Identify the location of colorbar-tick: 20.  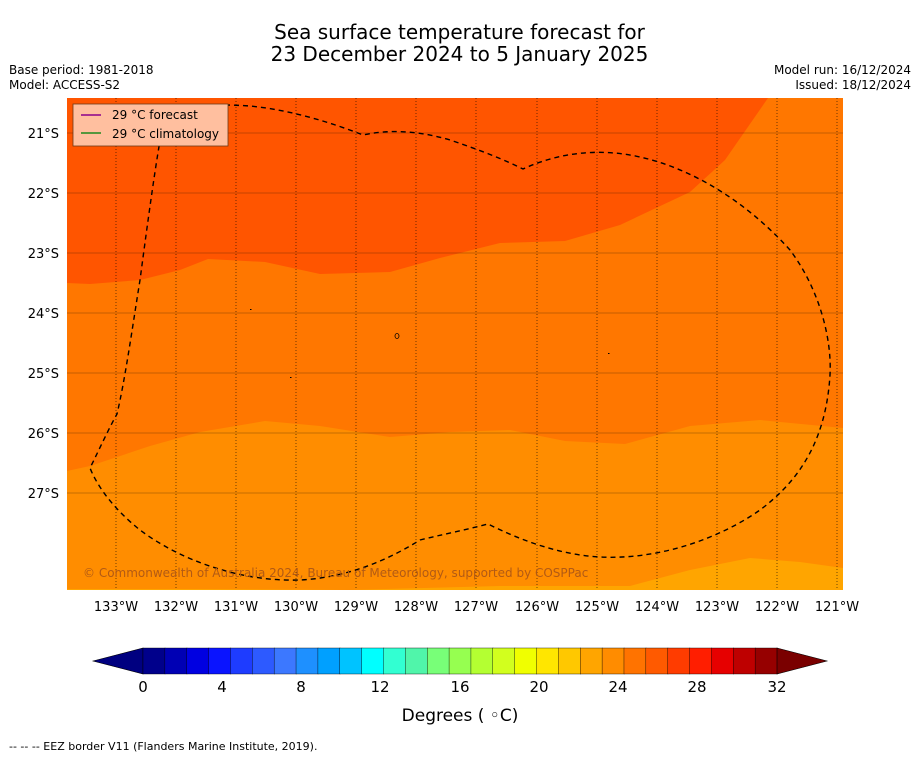
(538, 687).